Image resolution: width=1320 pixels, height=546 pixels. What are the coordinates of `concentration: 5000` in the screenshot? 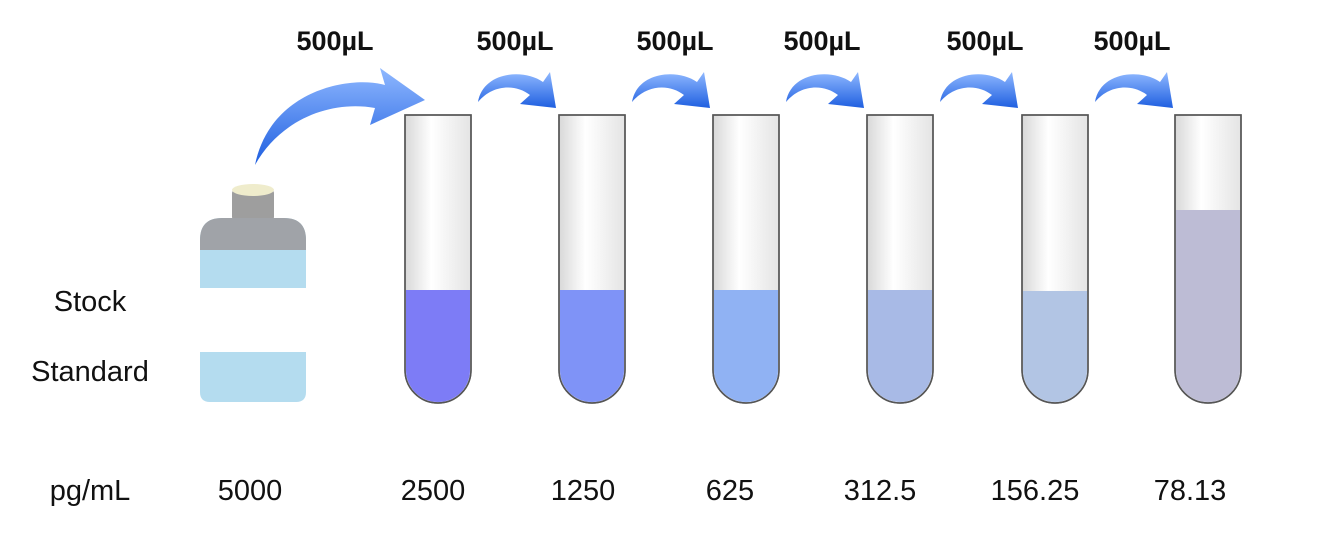 It's located at (250, 491).